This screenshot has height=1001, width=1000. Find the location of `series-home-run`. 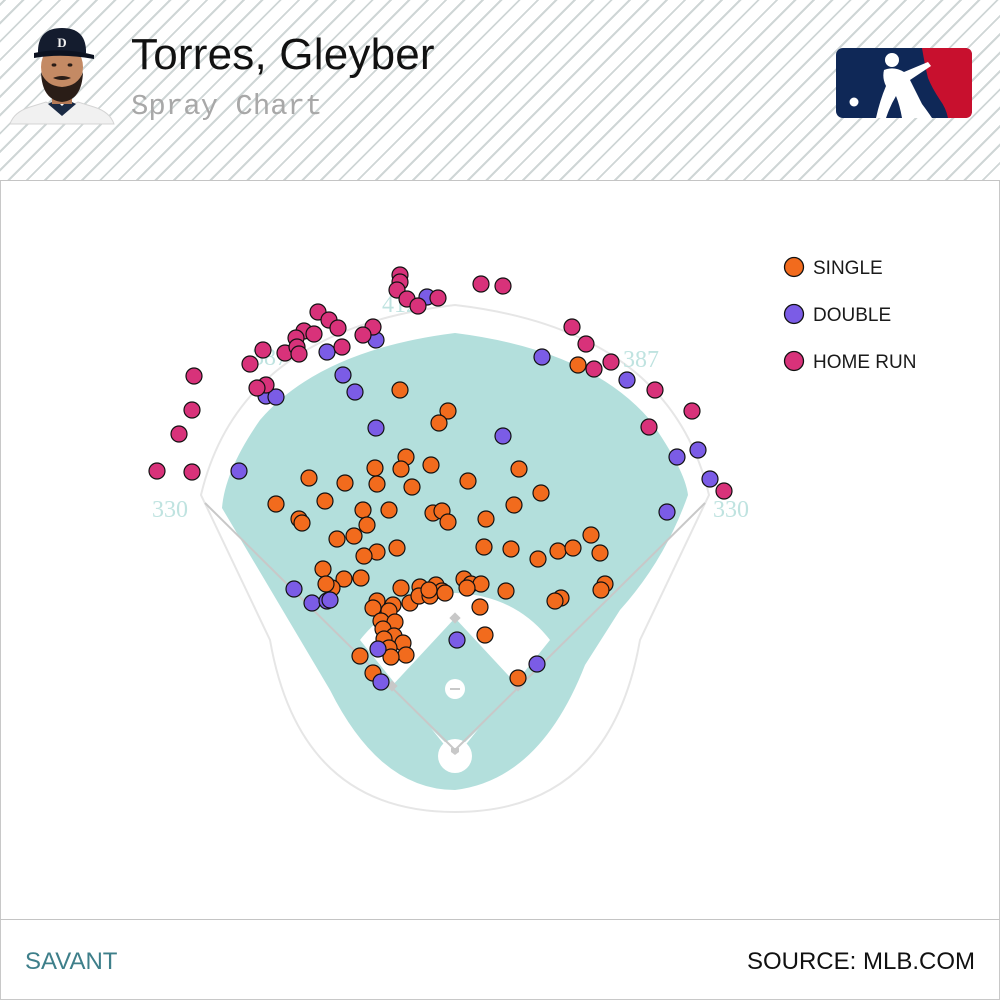

series-home-run is located at coordinates (440, 383).